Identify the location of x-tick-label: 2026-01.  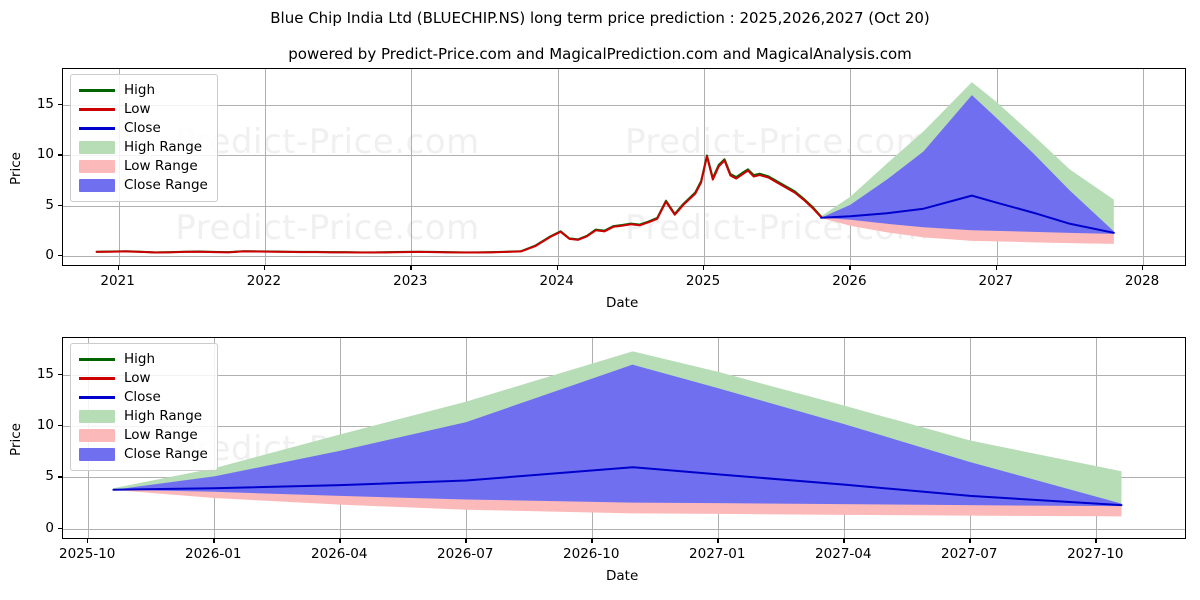
(213, 554).